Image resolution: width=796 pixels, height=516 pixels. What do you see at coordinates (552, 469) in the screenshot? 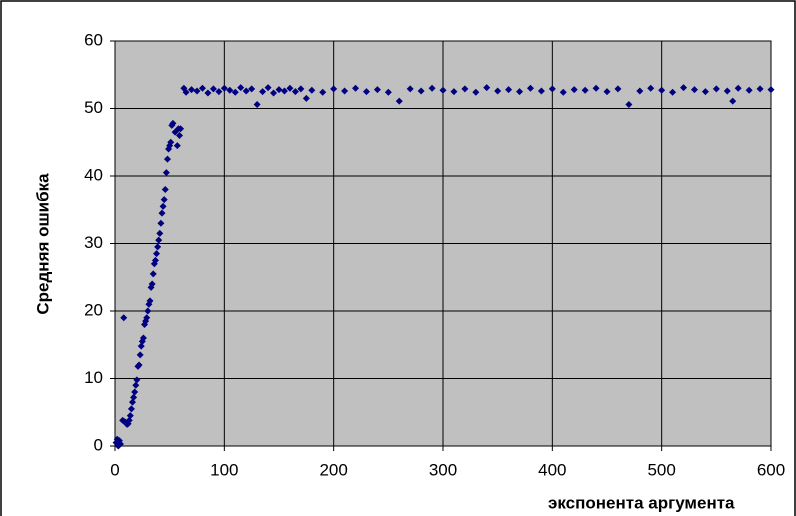
I see `x-tick-label: 400` at bounding box center [552, 469].